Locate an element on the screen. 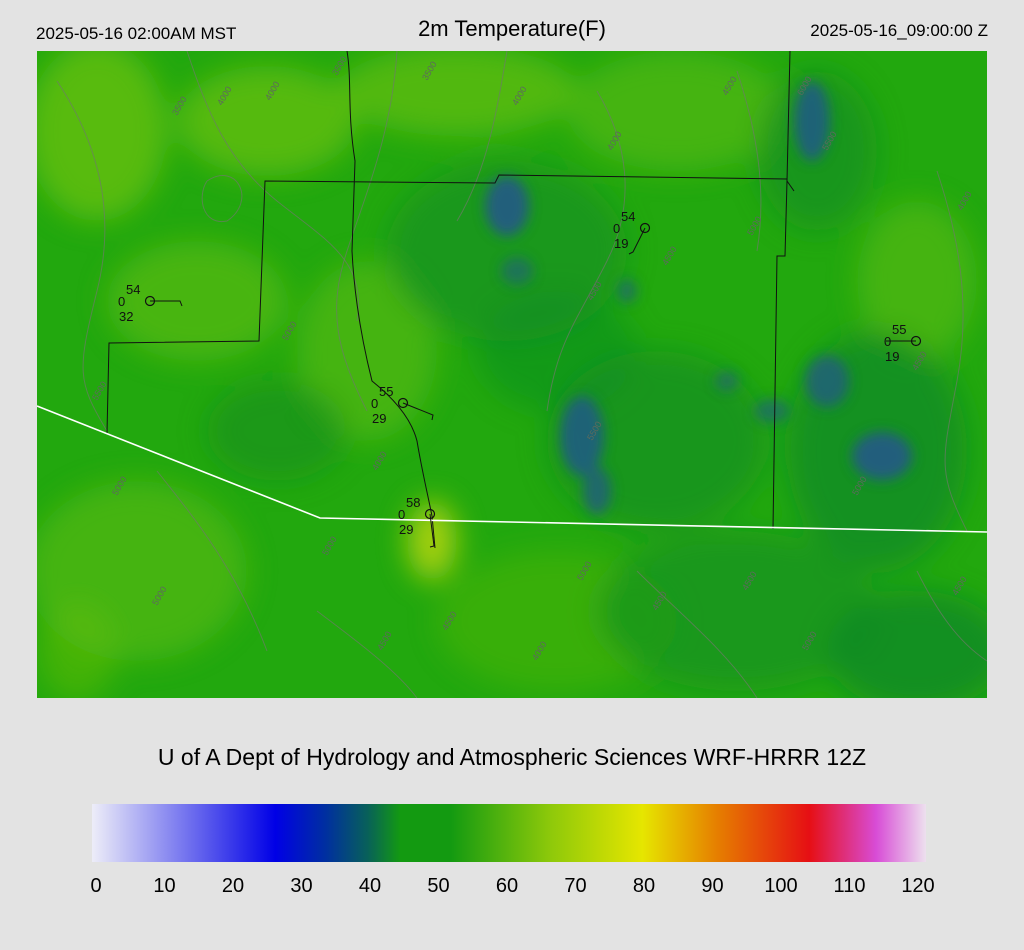 The width and height of the screenshot is (1024, 950). colorbar-tick-labels: 0 10 20 30 40 50 60 70 80 90 100 110 120 is located at coordinates (512, 890).